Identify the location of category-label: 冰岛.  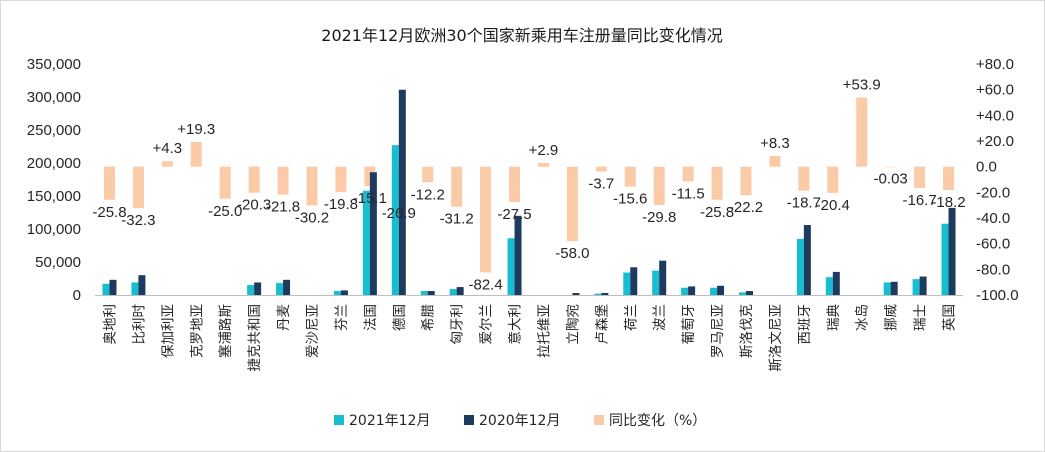
(863, 317).